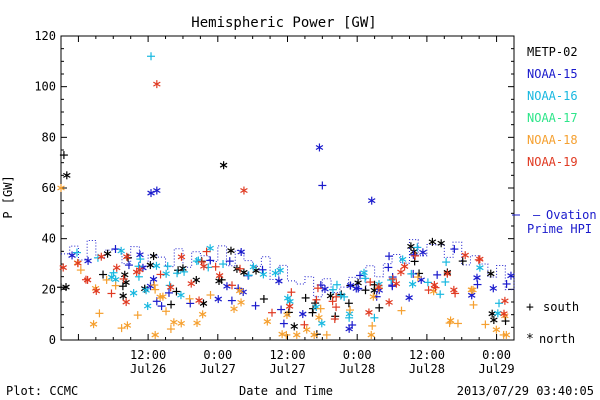 Image resolution: width=600 pixels, height=400 pixels. What do you see at coordinates (45, 87) in the screenshot?
I see `y-tick-label: 100` at bounding box center [45, 87].